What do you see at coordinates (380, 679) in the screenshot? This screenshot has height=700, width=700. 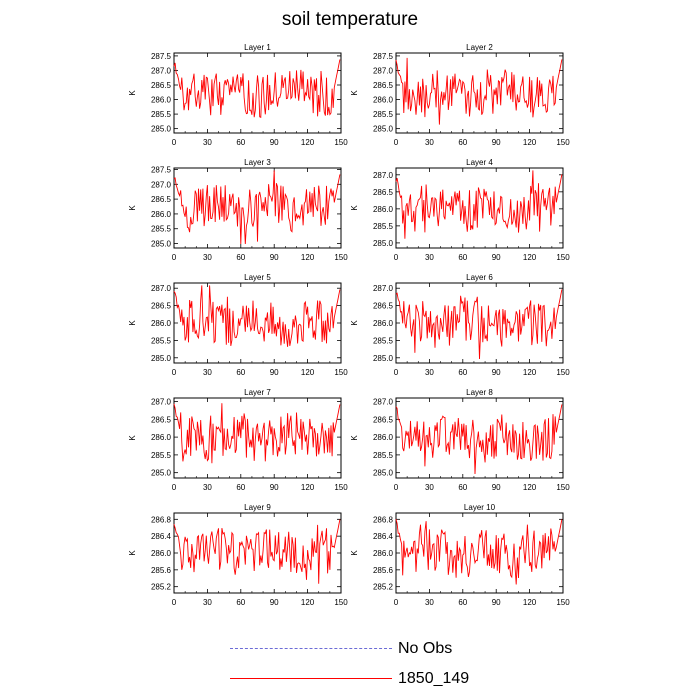 I see `legend-item-1850-149: 1850_149` at bounding box center [380, 679].